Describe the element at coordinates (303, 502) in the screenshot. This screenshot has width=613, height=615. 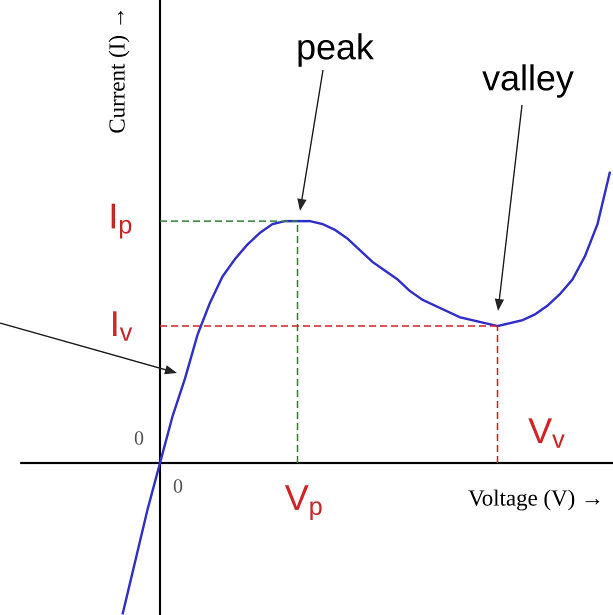
I see `annotation: V$_{p}$` at that location.